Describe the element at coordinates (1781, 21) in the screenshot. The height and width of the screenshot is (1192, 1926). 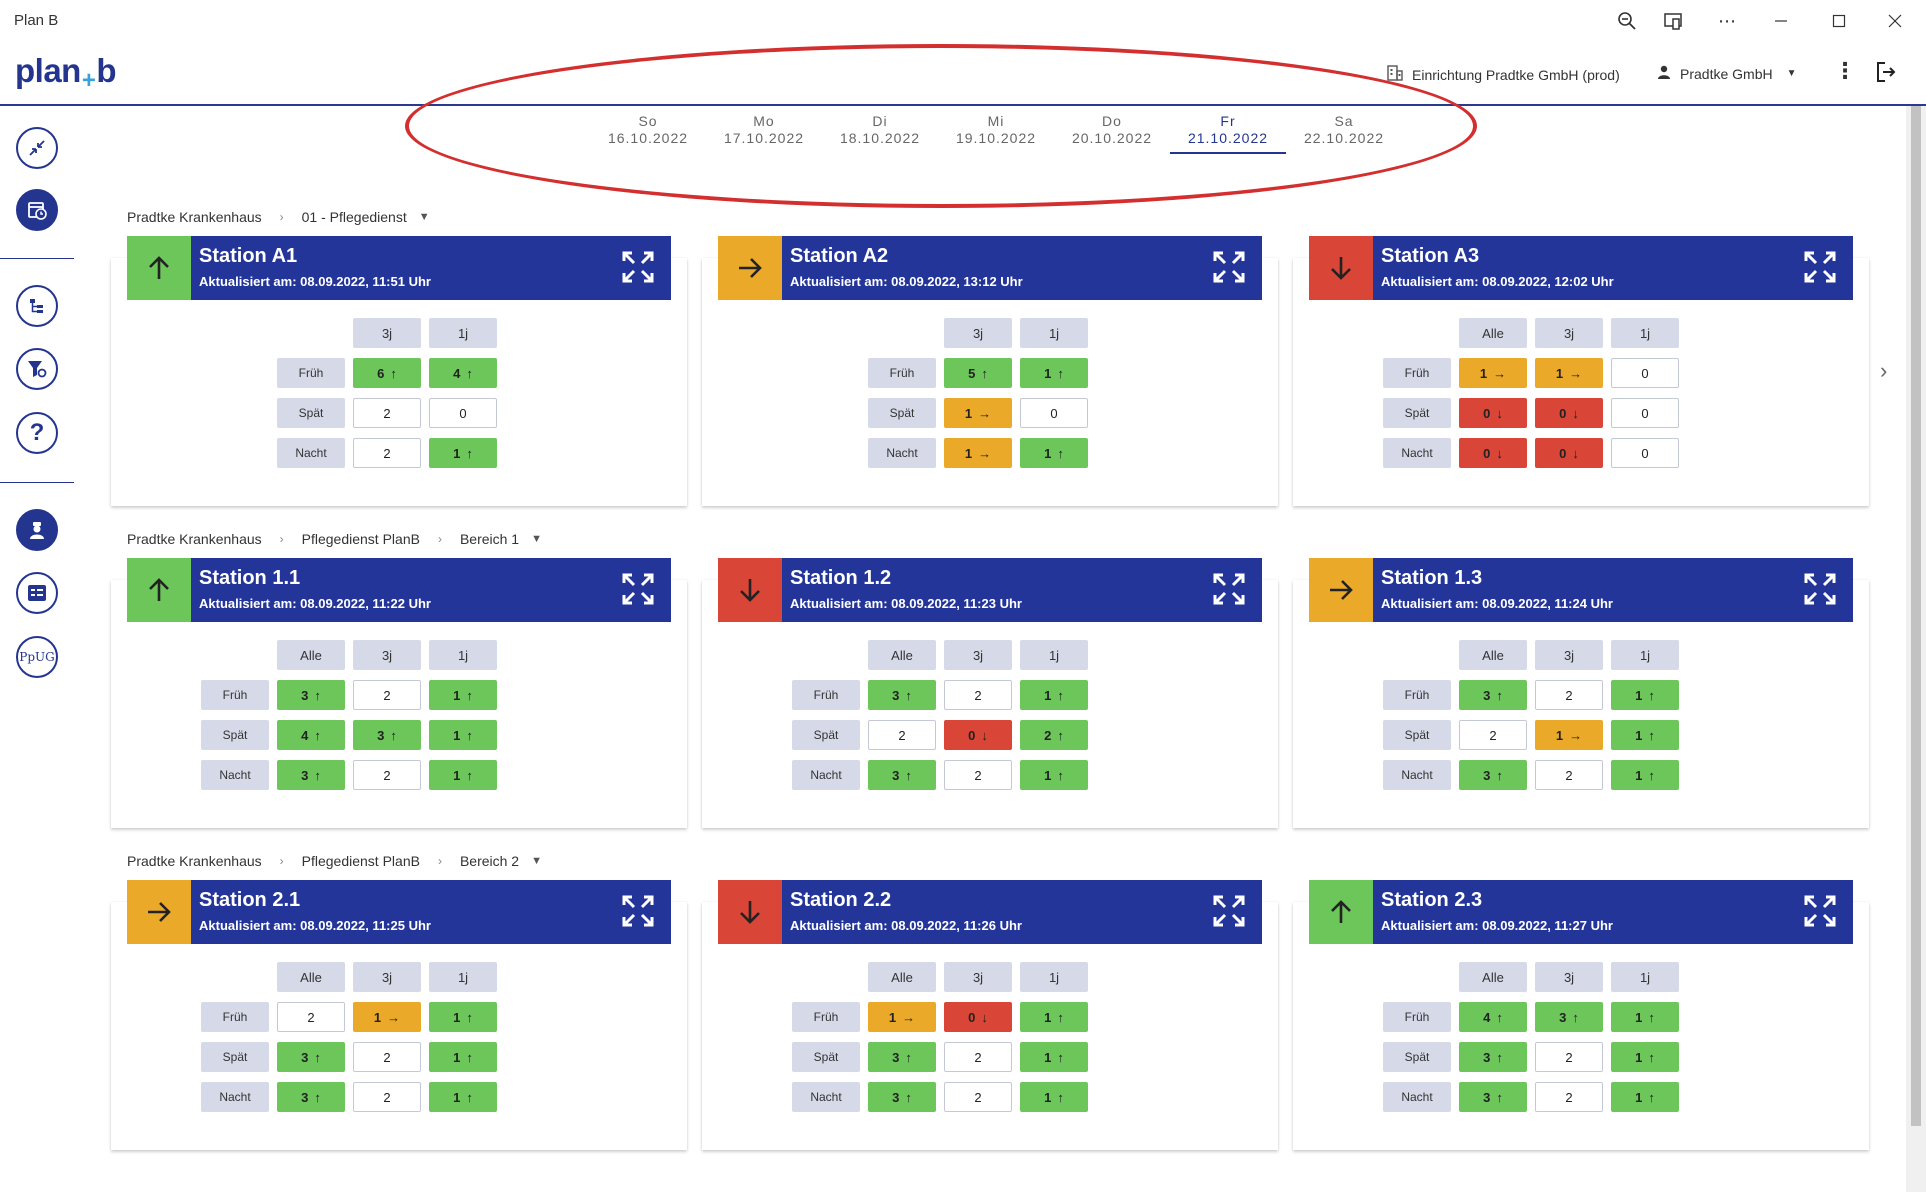
I see `minimize-icon` at that location.